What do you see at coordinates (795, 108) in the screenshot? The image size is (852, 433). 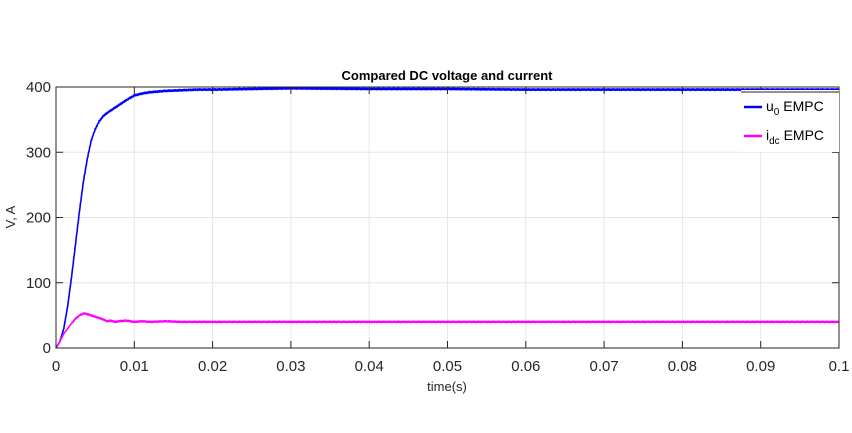 I see `legend-label: u0 EMPC` at bounding box center [795, 108].